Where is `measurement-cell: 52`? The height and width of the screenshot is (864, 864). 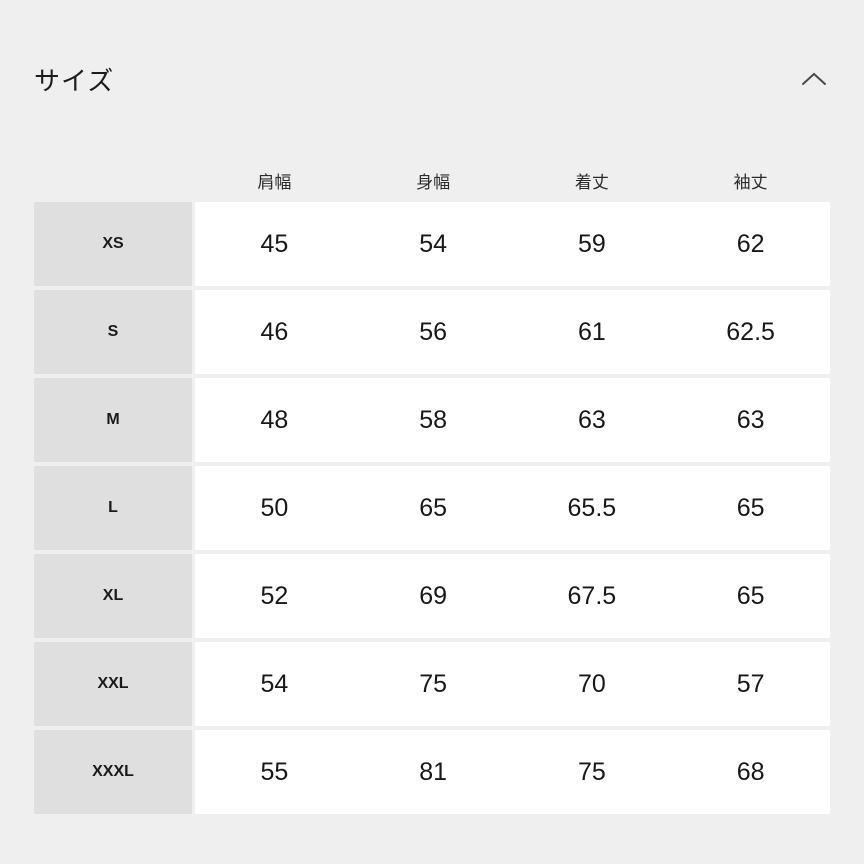 measurement-cell: 52 is located at coordinates (274, 595).